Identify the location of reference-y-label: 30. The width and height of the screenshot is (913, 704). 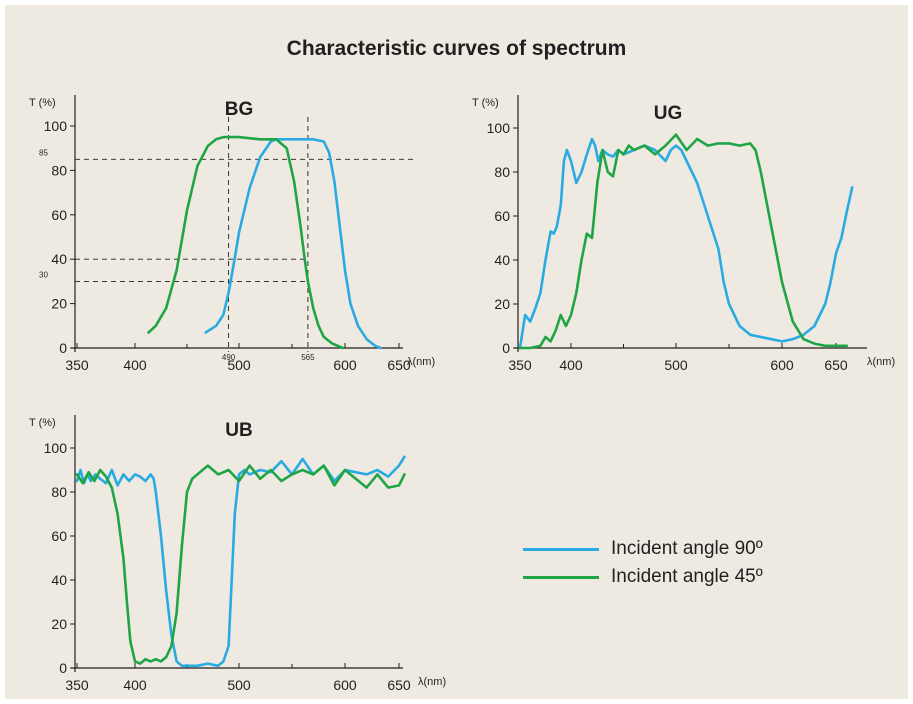
(43, 274).